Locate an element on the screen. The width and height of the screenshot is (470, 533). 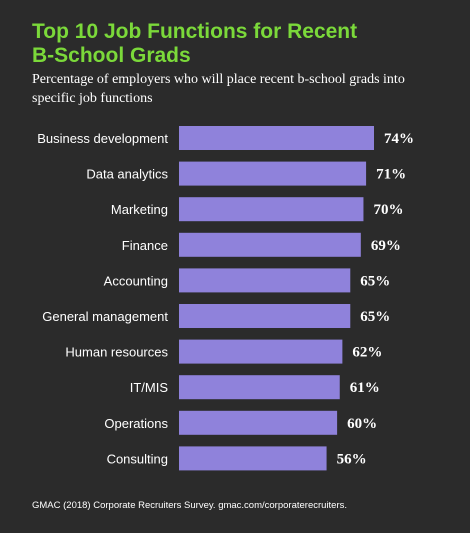
value-label: 60% is located at coordinates (362, 424).